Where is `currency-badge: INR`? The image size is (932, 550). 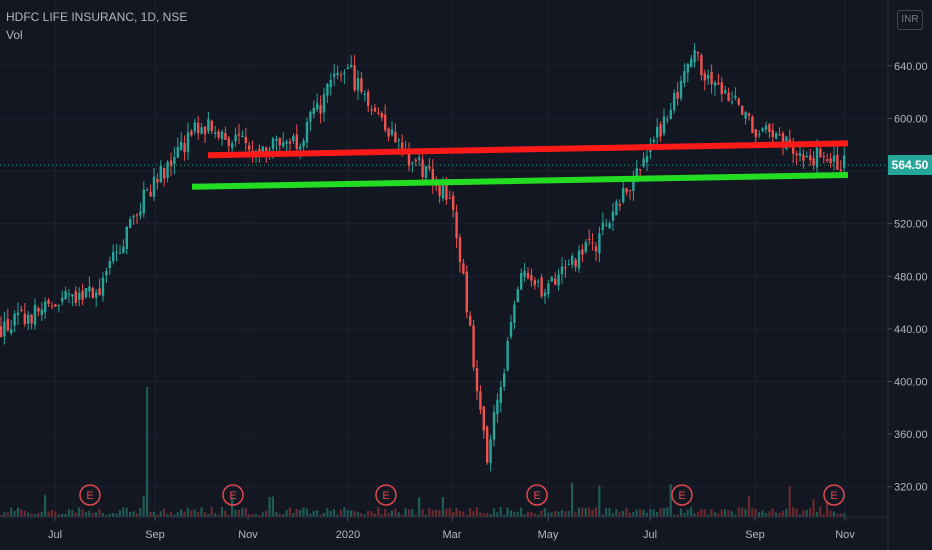 currency-badge: INR is located at coordinates (910, 20).